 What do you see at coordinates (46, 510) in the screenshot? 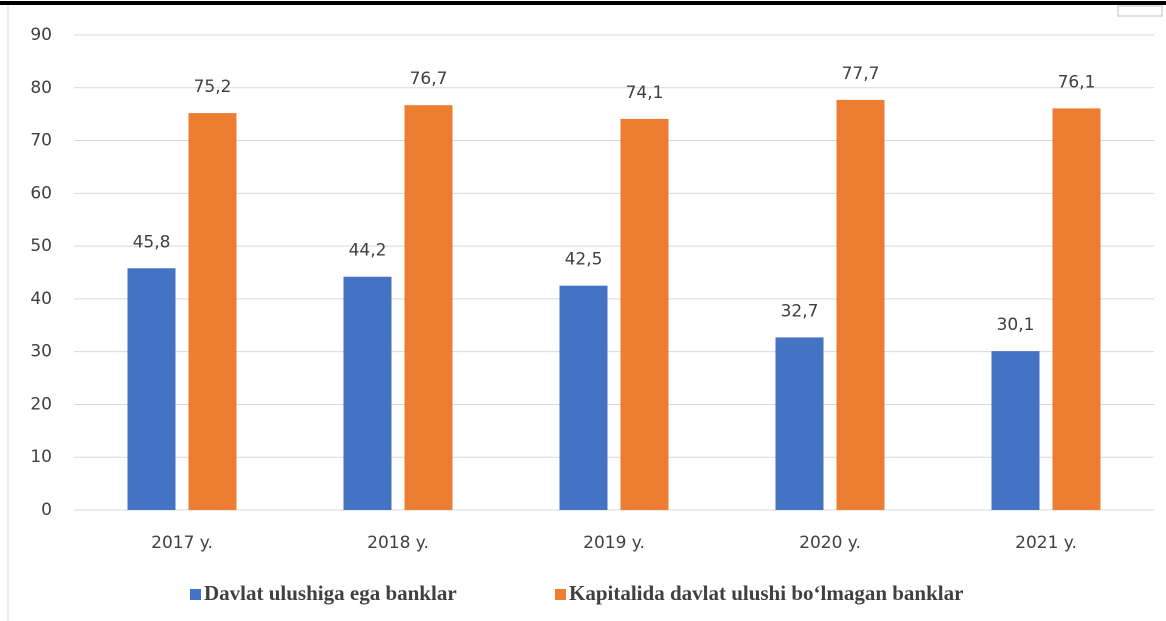
I see `y-tick-label: 0` at bounding box center [46, 510].